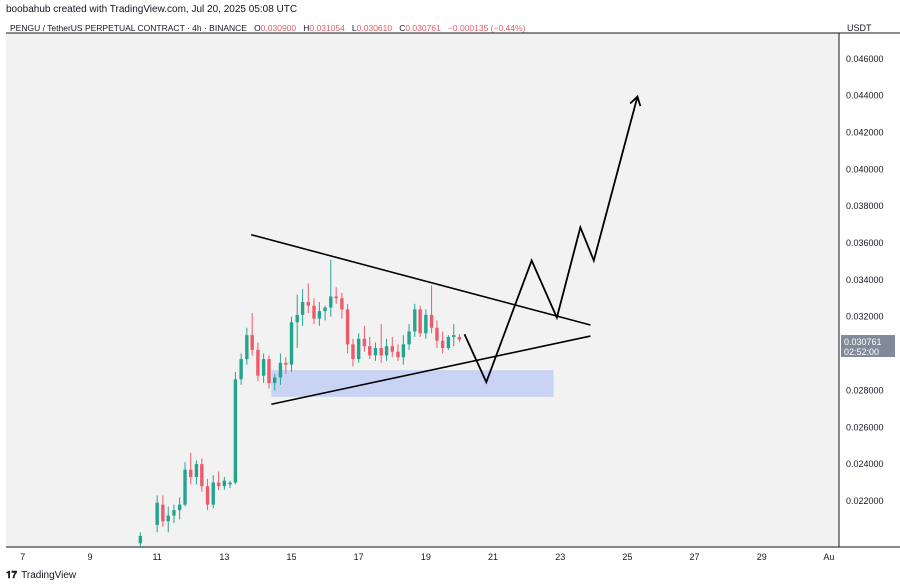  I want to click on projection-arrowhead, so click(635, 100).